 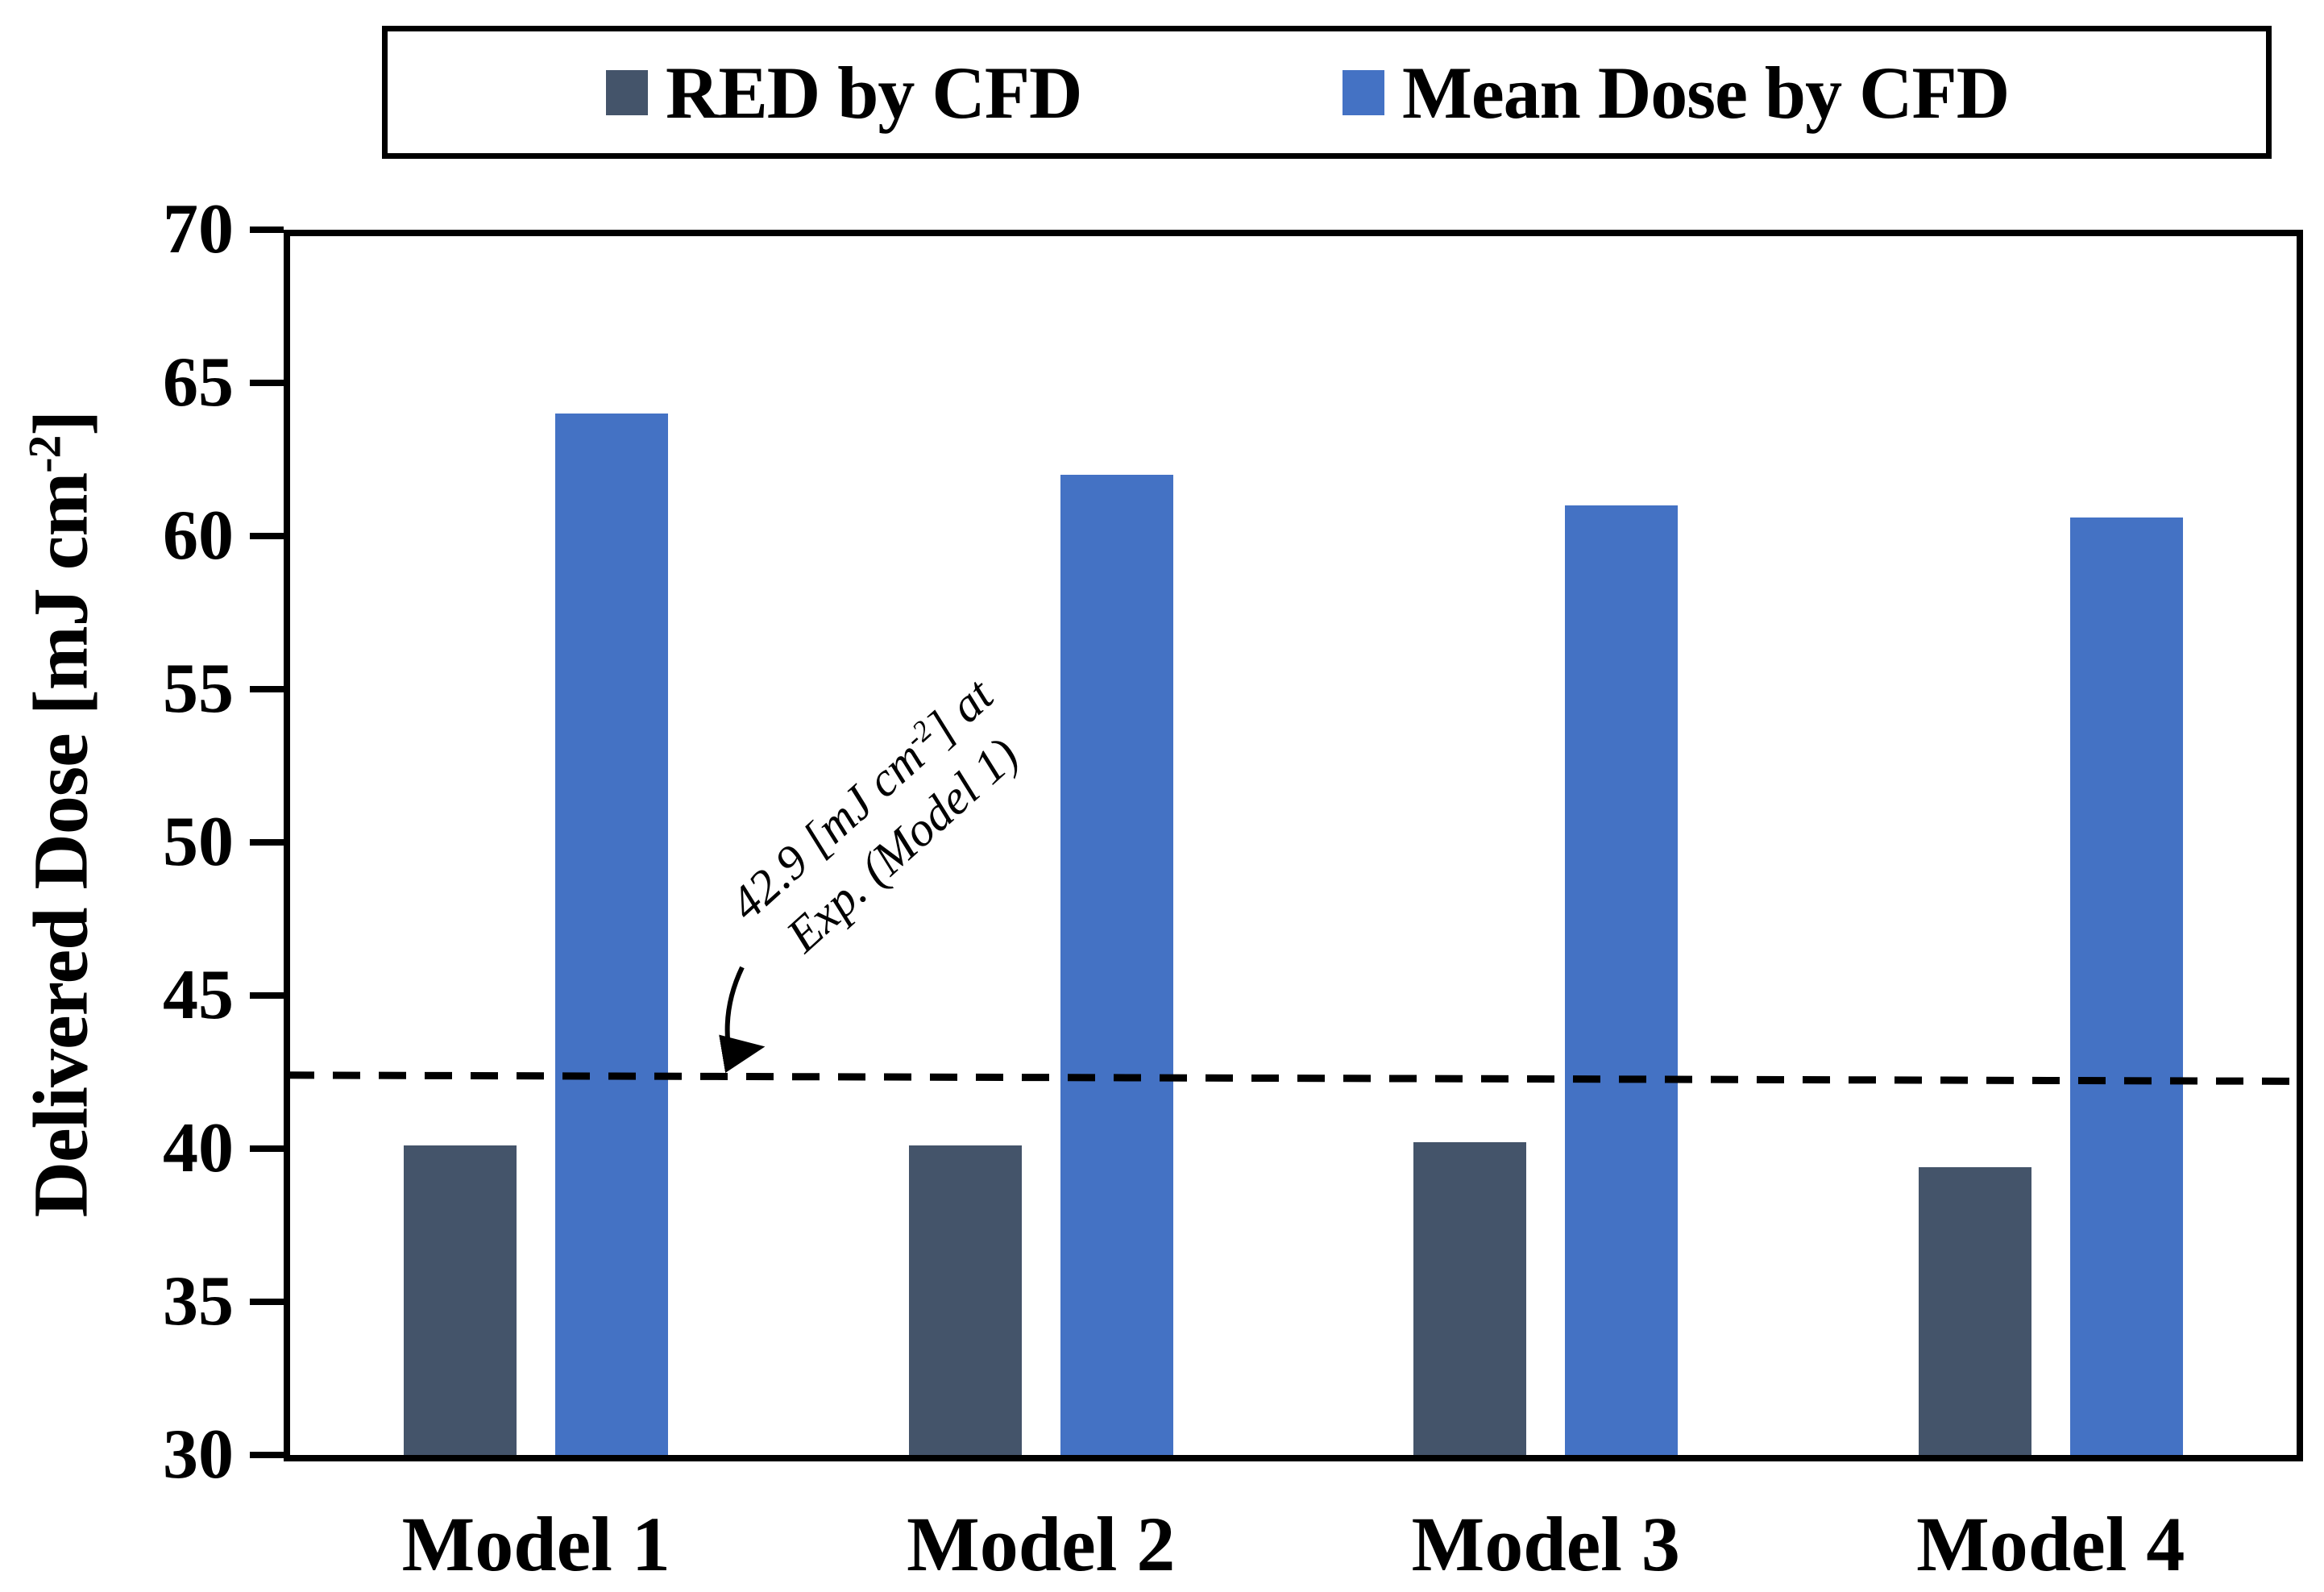 What do you see at coordinates (198, 995) in the screenshot?
I see `y-tick-label-45: 45` at bounding box center [198, 995].